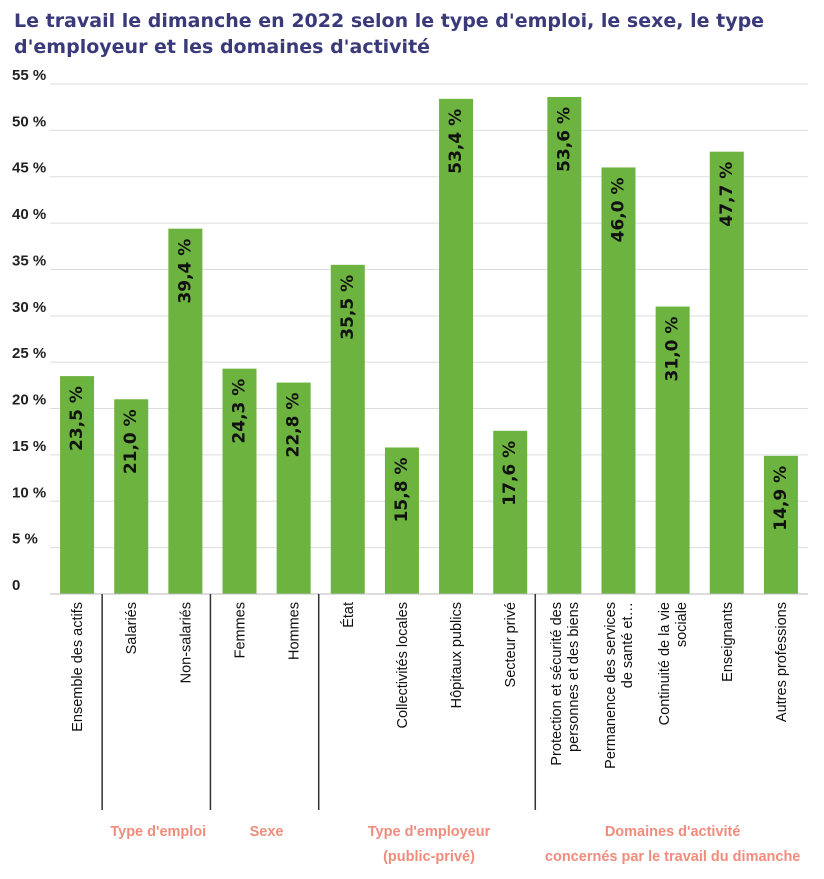 The width and height of the screenshot is (824, 879). What do you see at coordinates (267, 832) in the screenshot?
I see `group-label: Sexe` at bounding box center [267, 832].